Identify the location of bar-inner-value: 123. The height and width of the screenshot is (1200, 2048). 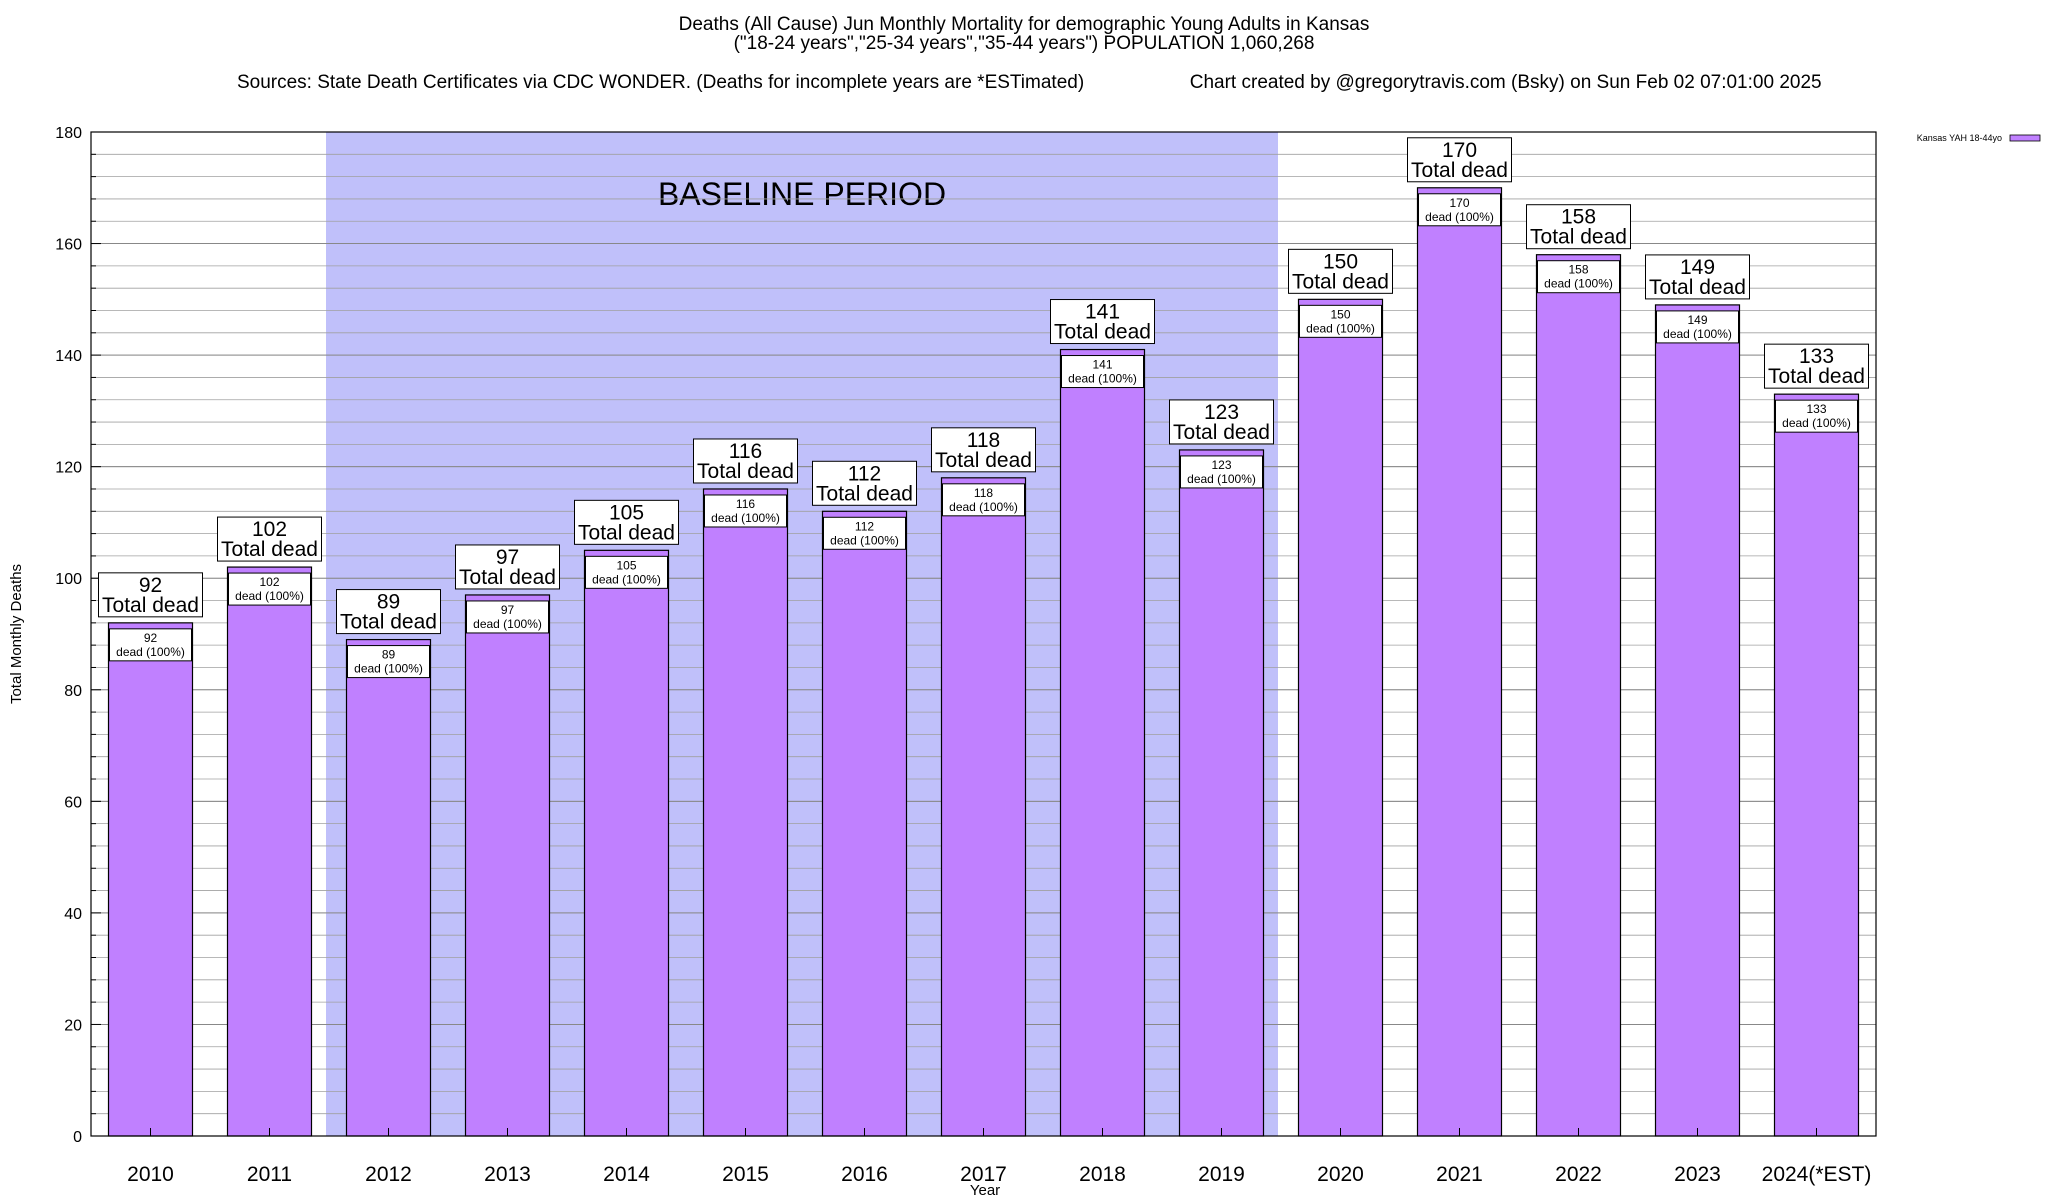
(1221, 465).